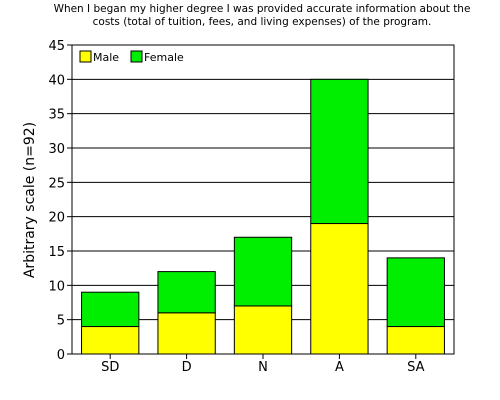 The image size is (500, 400). I want to click on bar-male-n, so click(263, 330).